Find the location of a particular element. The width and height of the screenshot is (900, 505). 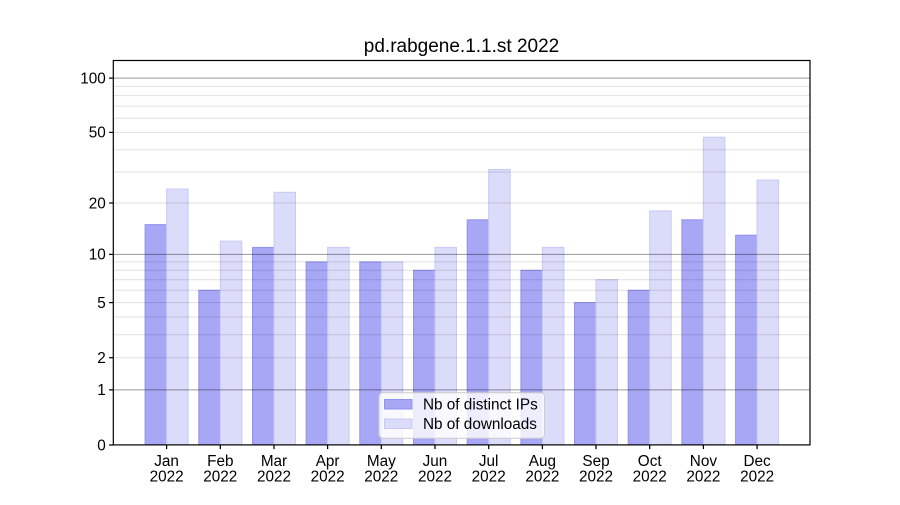

svg-text: Jun is located at coordinates (435, 461).